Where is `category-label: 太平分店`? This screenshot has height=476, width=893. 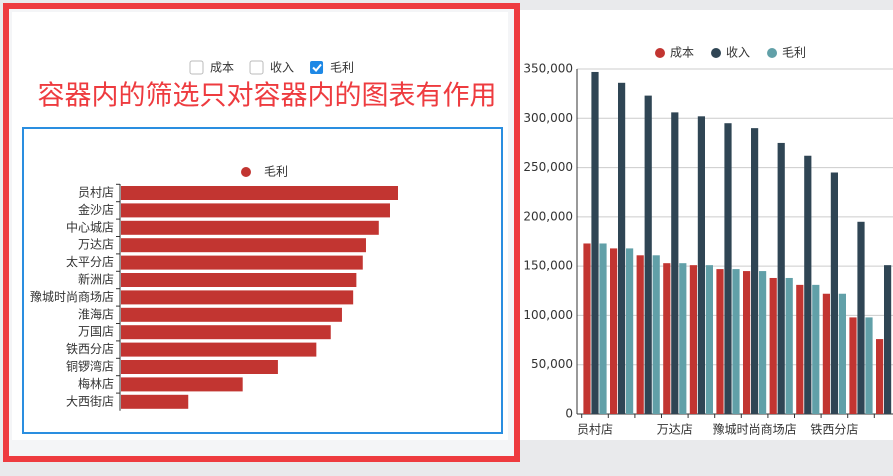 category-label: 太平分店 is located at coordinates (90, 261).